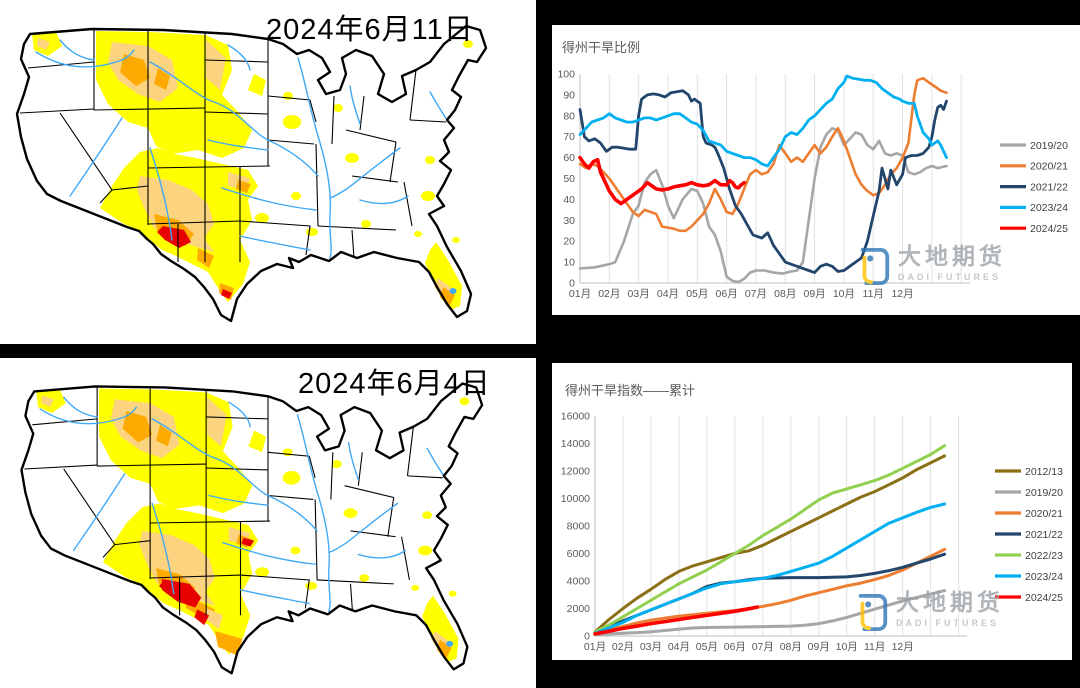 This screenshot has height=688, width=1080. What do you see at coordinates (756, 294) in the screenshot?
I see `x-tick-label: 07月` at bounding box center [756, 294].